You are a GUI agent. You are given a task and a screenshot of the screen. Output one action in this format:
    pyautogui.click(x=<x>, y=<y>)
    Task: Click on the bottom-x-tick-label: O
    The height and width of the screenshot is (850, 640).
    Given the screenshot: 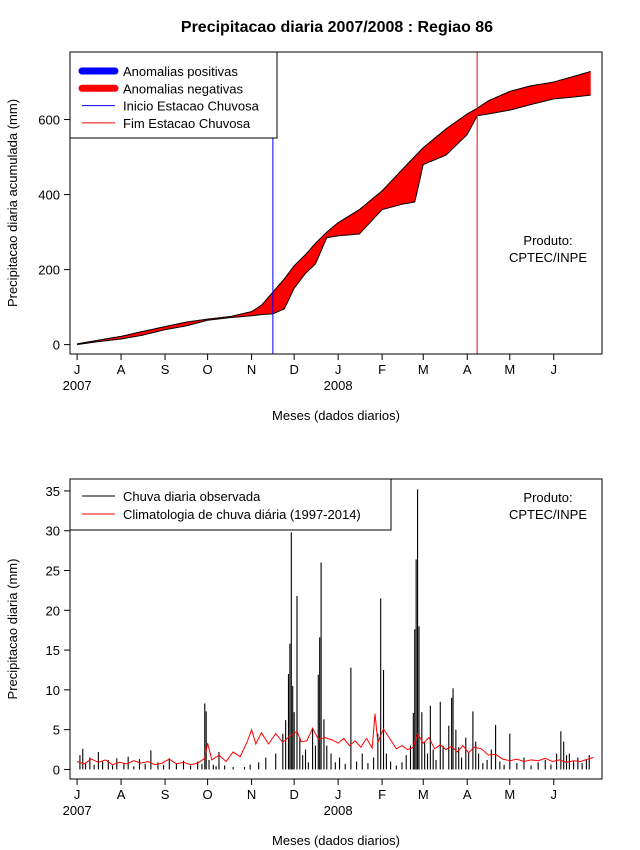 What is the action you would take?
    pyautogui.click(x=208, y=794)
    